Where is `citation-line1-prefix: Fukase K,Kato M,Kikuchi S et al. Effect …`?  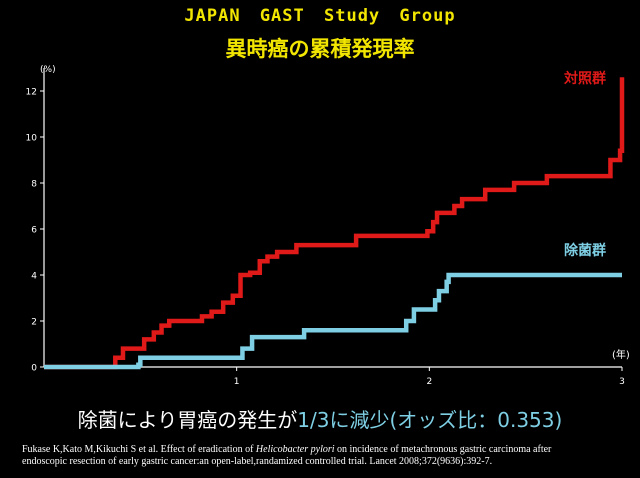 citation-line1-prefix: Fukase K,Kato M,Kikuchi S et al. Effect … is located at coordinates (139, 449).